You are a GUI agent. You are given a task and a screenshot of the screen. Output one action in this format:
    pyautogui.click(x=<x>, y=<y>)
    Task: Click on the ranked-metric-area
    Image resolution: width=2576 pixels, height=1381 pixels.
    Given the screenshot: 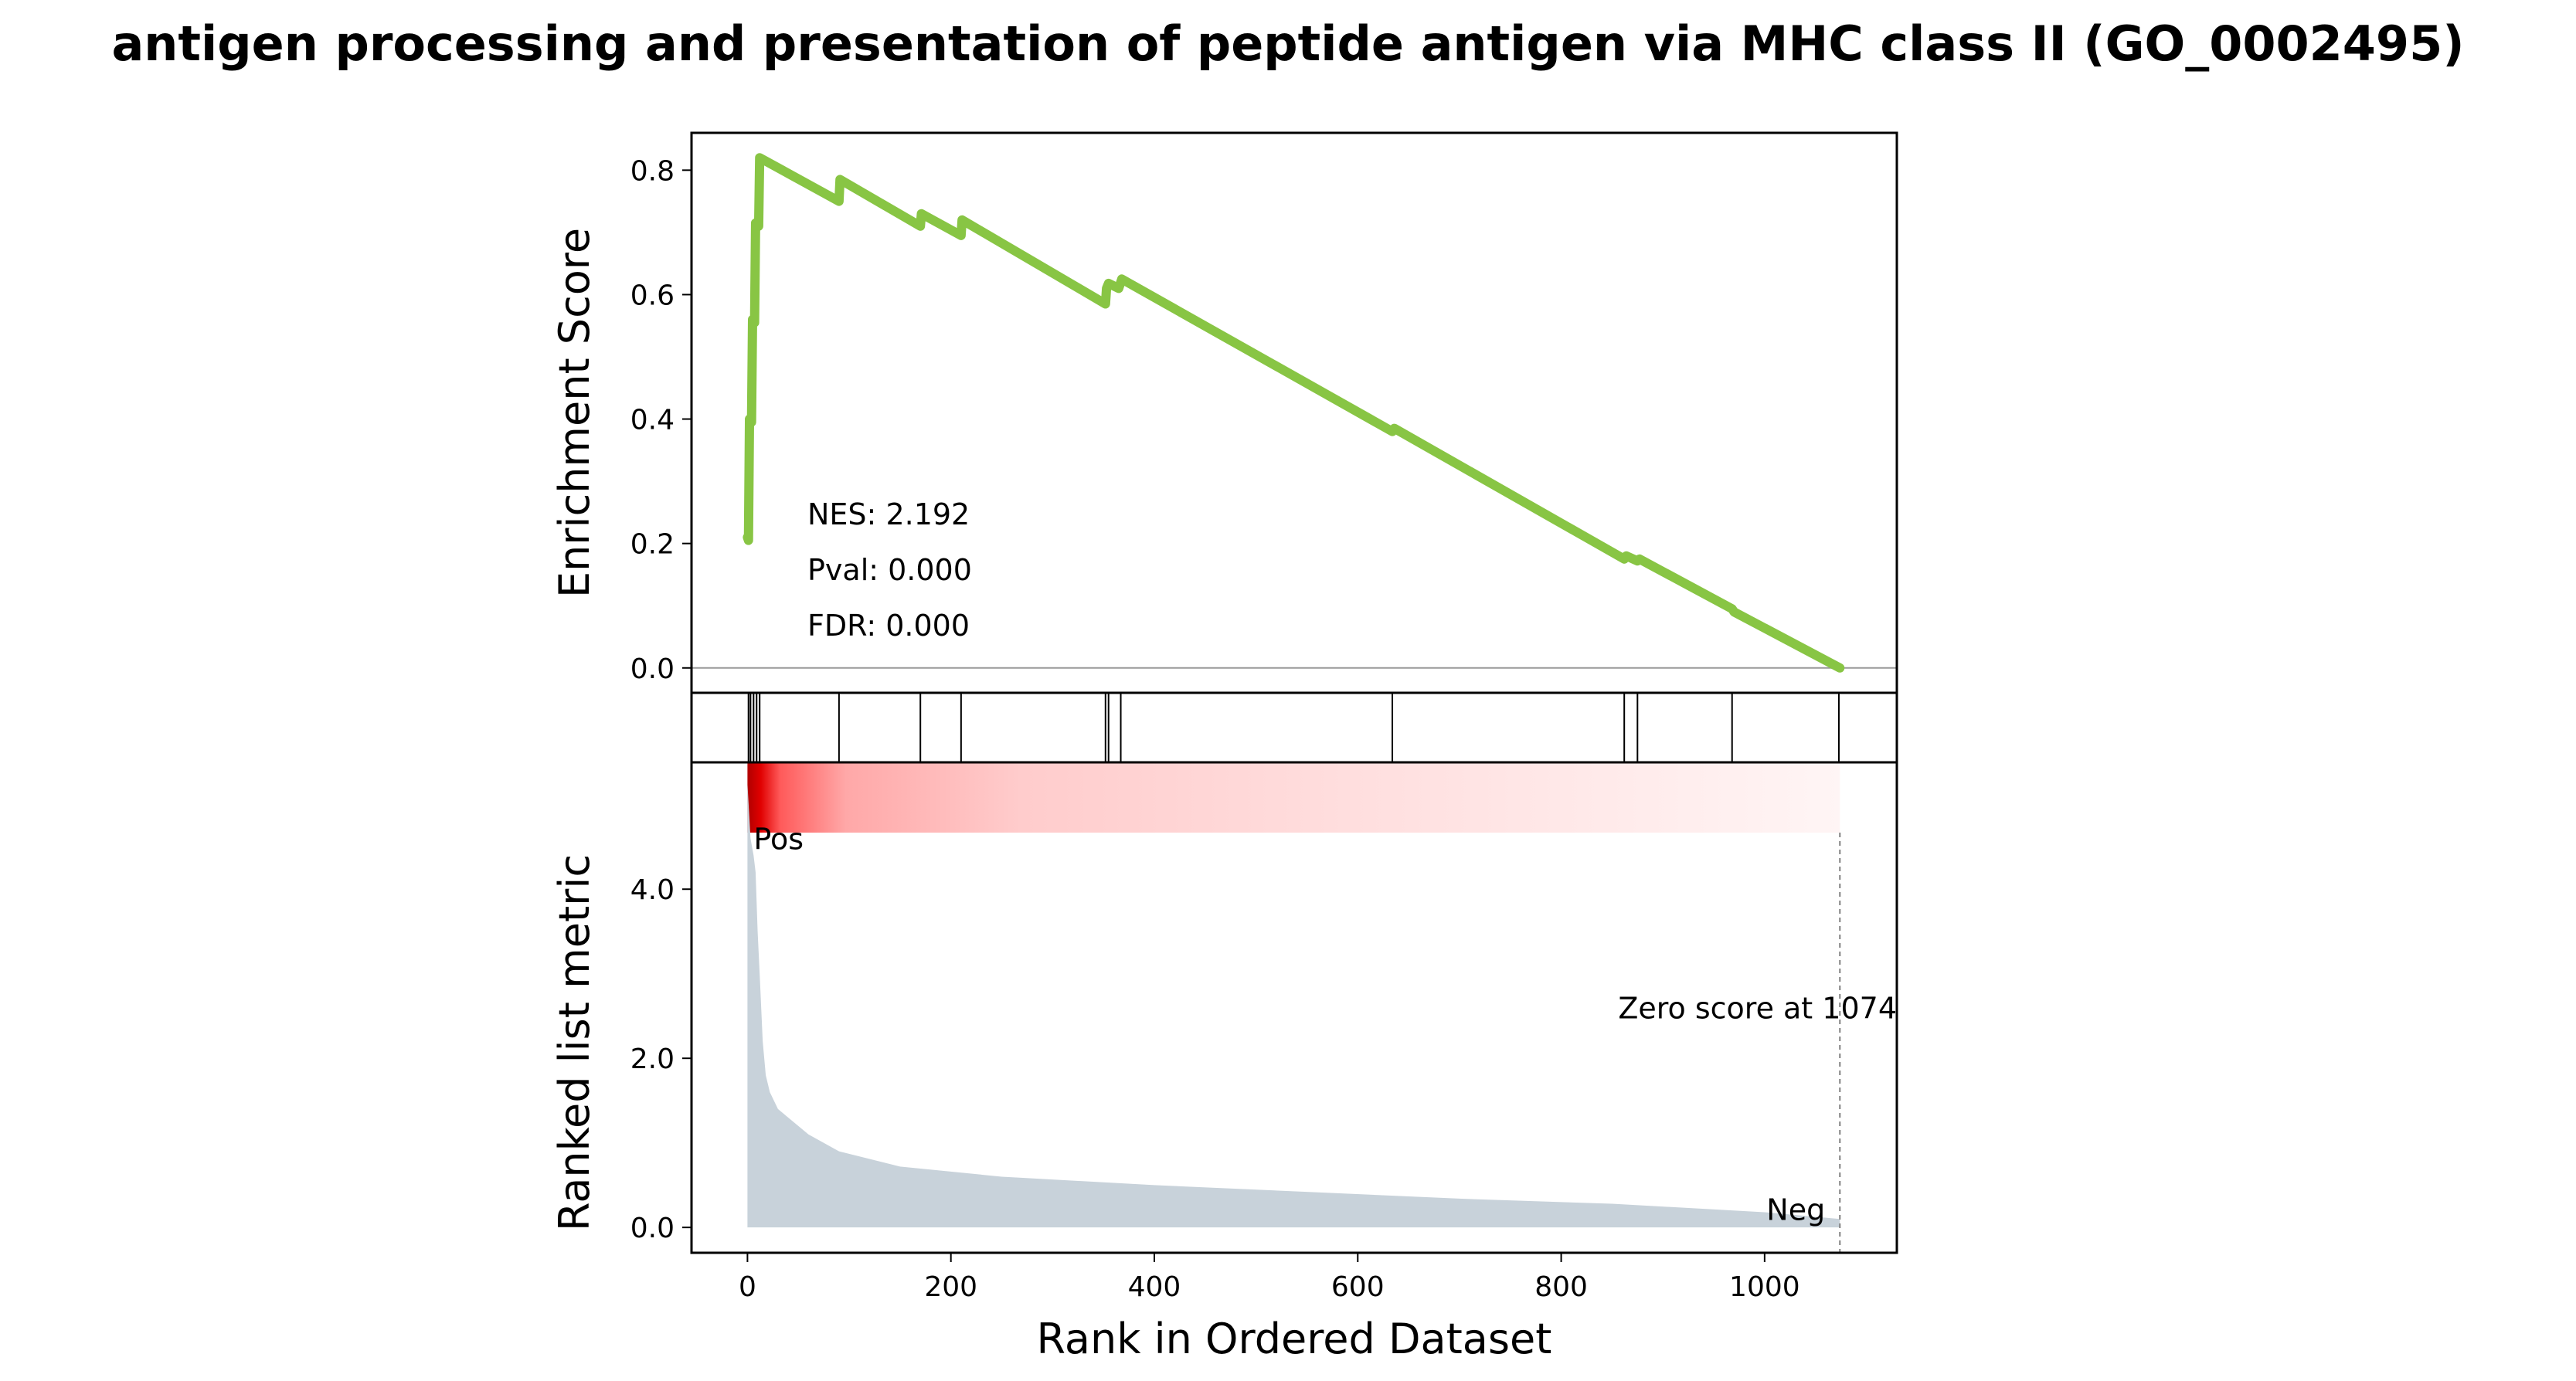 What is the action you would take?
    pyautogui.click(x=1293, y=1005)
    